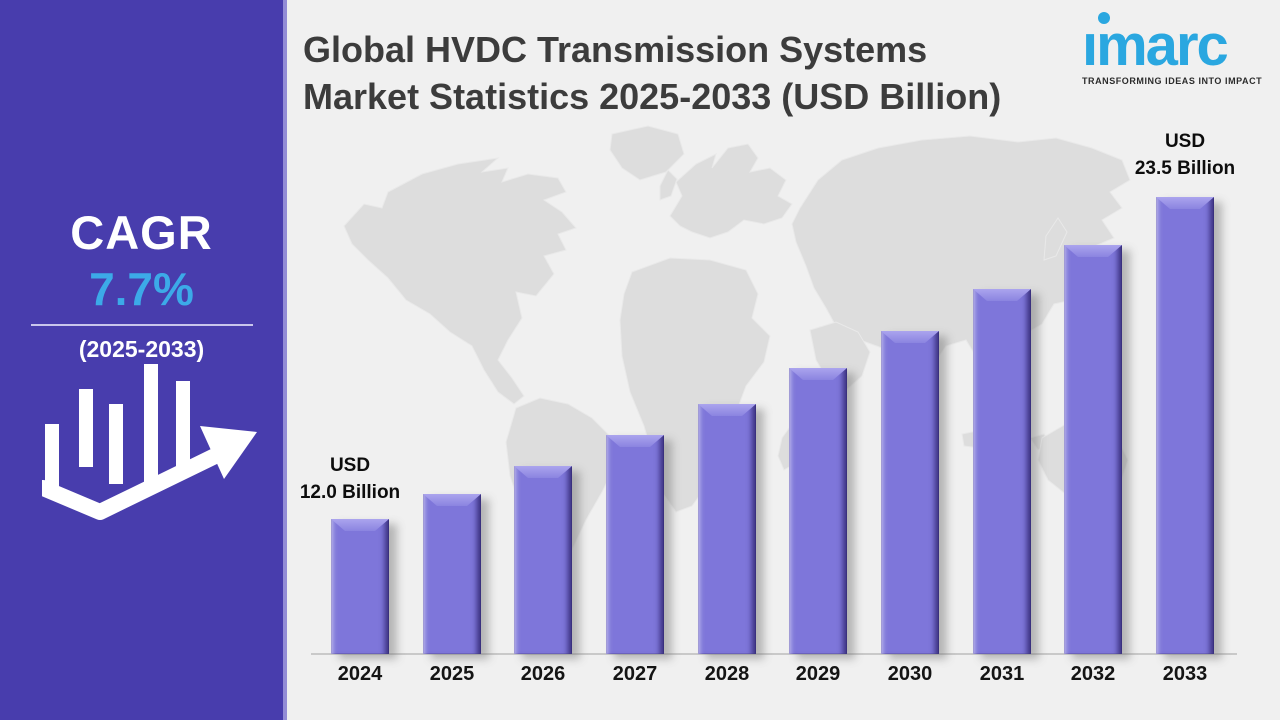 Image resolution: width=1280 pixels, height=720 pixels. Describe the element at coordinates (1185, 155) in the screenshot. I see `value-label-2033: USD 23.5 Billion` at that location.